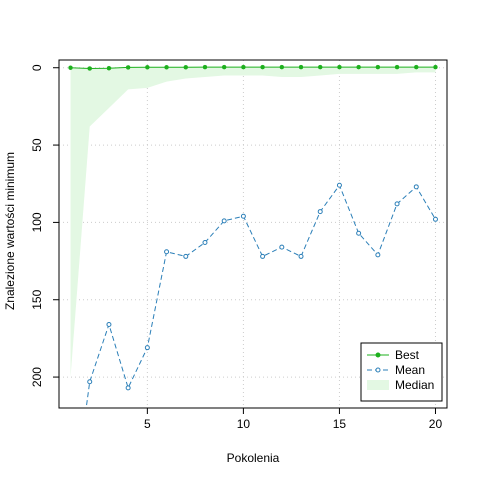 This screenshot has height=480, width=480. Describe the element at coordinates (414, 385) in the screenshot. I see `legend-label-median: Median` at that location.